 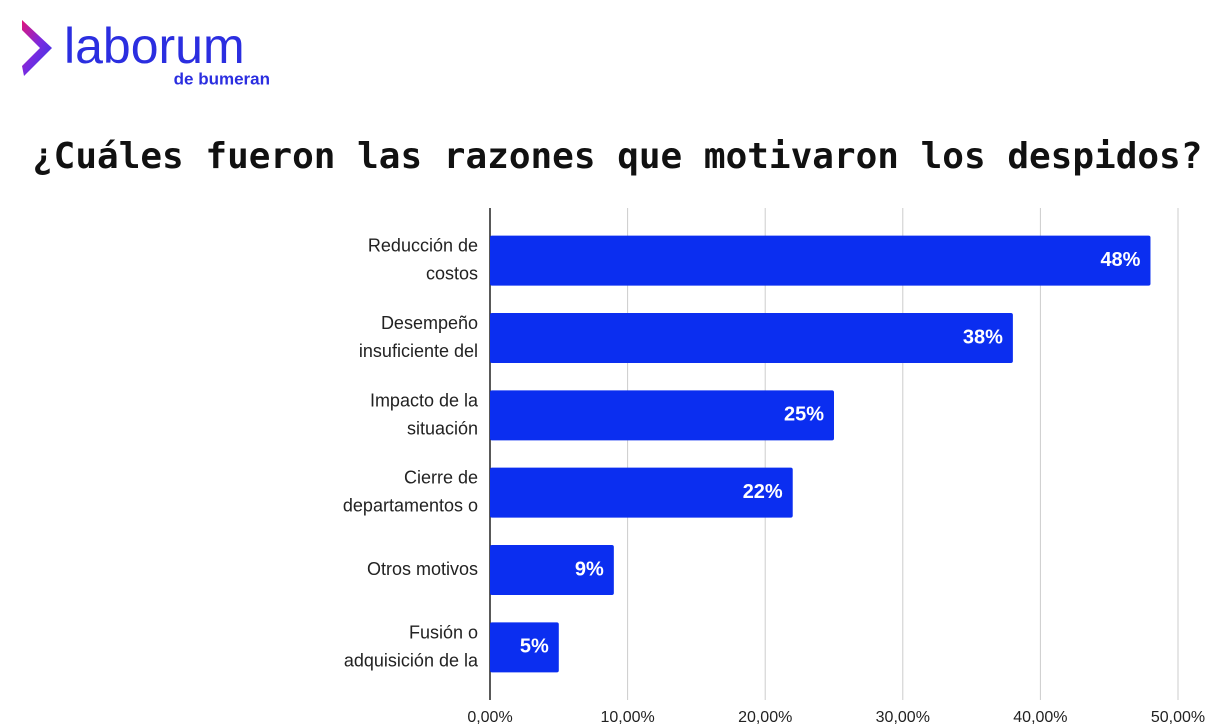 I want to click on y-tick-label-line: costos, so click(x=452, y=273).